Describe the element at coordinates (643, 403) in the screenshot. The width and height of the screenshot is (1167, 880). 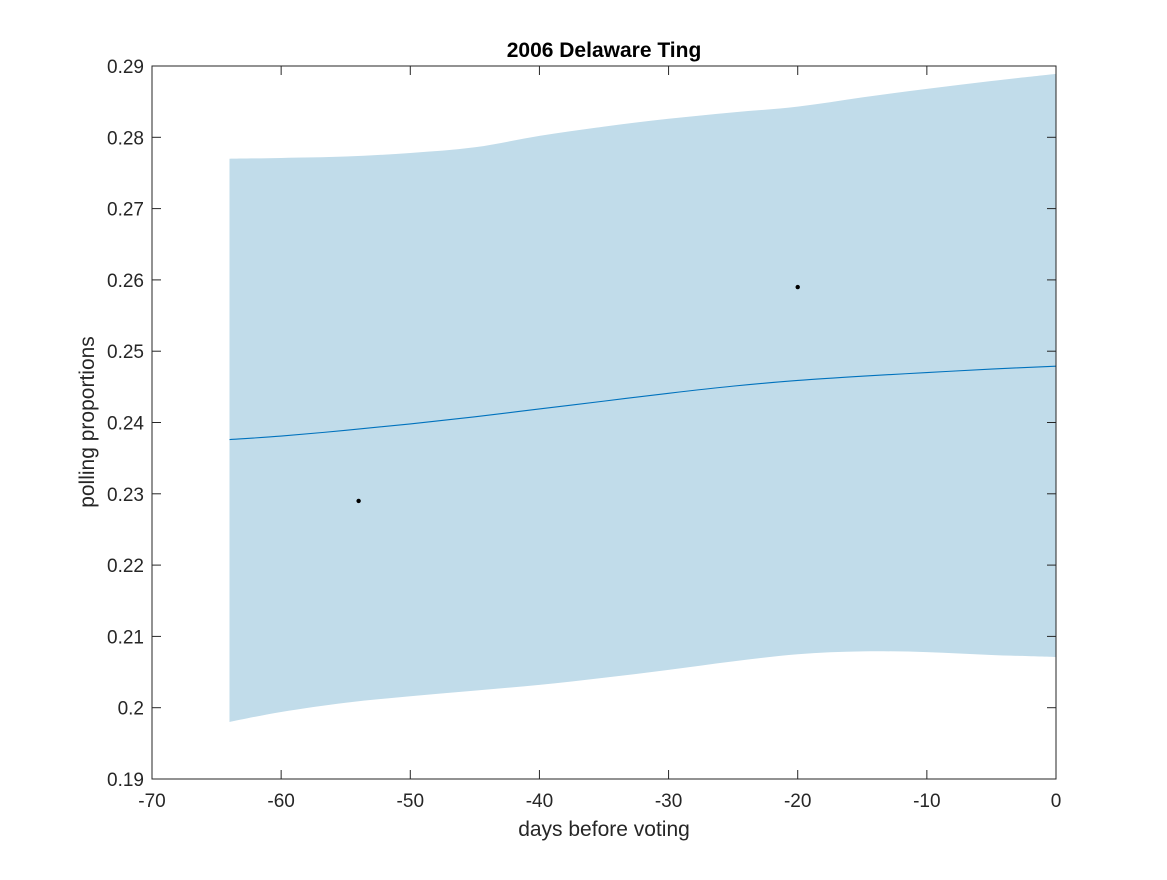
I see `trend-line` at that location.